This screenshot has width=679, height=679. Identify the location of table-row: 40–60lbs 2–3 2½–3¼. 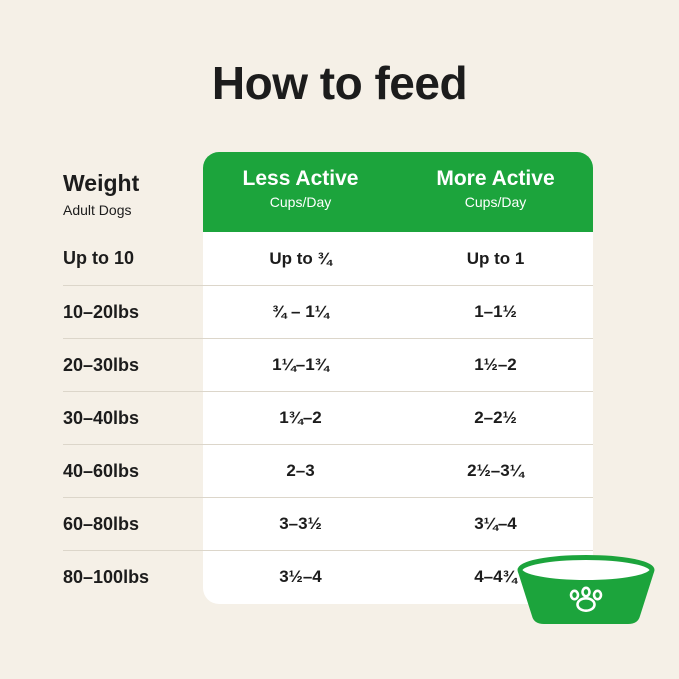
(328, 470).